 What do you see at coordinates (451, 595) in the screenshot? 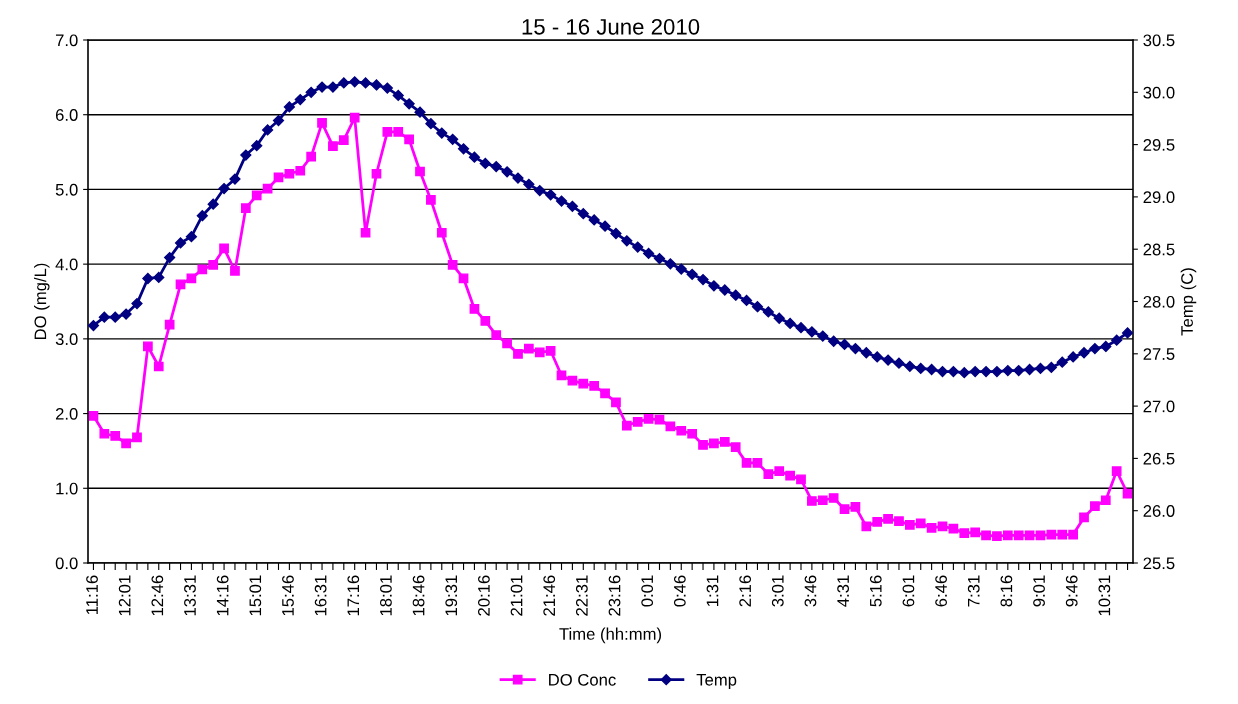
I see `x-tick-label: 19:31` at bounding box center [451, 595].